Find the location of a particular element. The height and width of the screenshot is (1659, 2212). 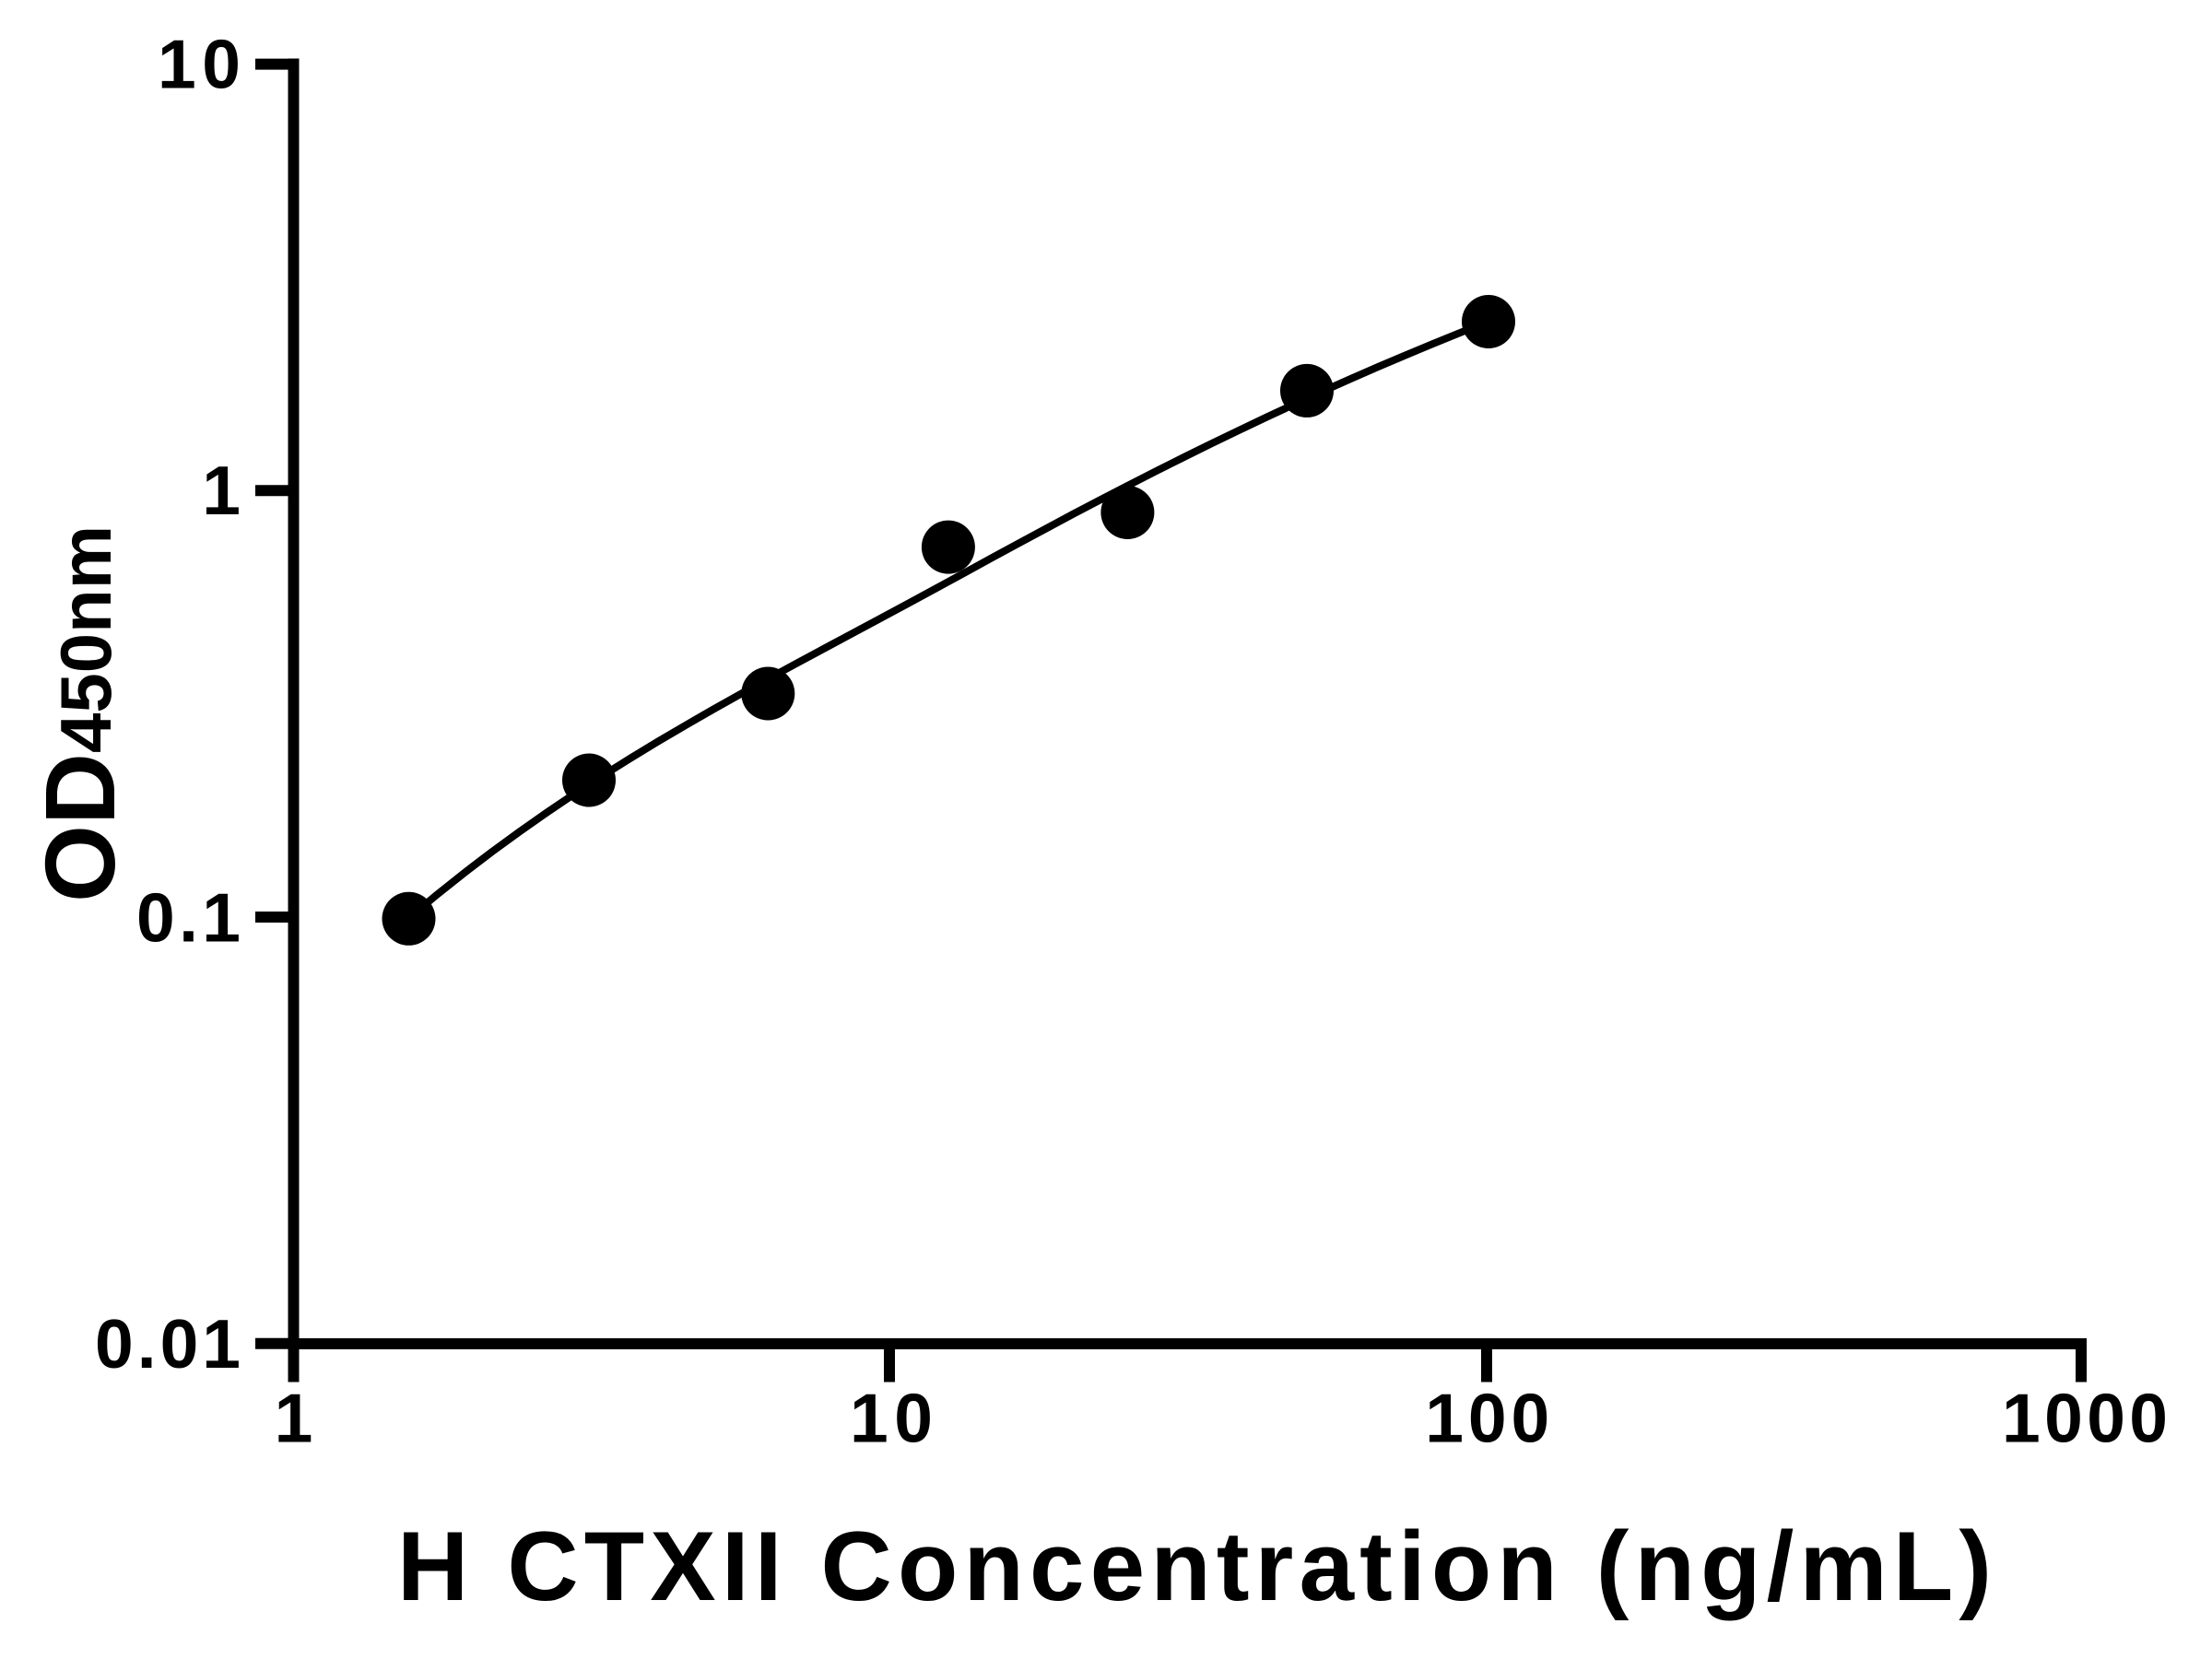

svg-text: 100 is located at coordinates (1487, 1418).